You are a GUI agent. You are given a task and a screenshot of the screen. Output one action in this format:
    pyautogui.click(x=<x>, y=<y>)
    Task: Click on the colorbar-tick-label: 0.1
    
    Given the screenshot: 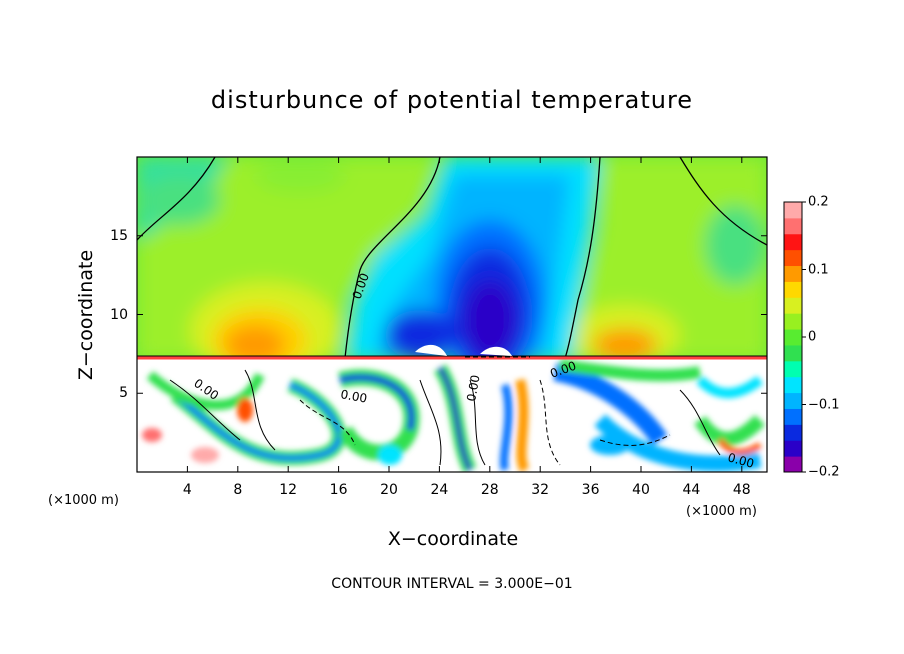 What is the action you would take?
    pyautogui.click(x=818, y=269)
    